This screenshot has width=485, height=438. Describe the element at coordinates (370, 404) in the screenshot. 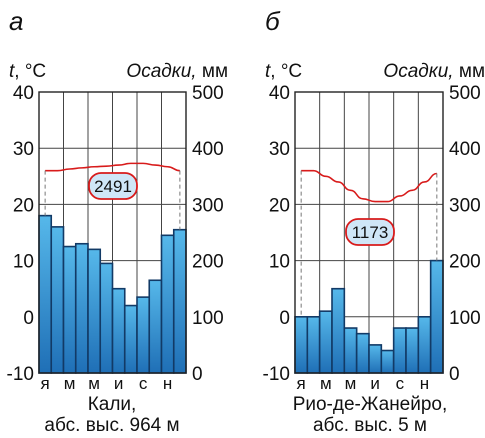

I see `place-name: Рио-де-Жанейро,` at that location.